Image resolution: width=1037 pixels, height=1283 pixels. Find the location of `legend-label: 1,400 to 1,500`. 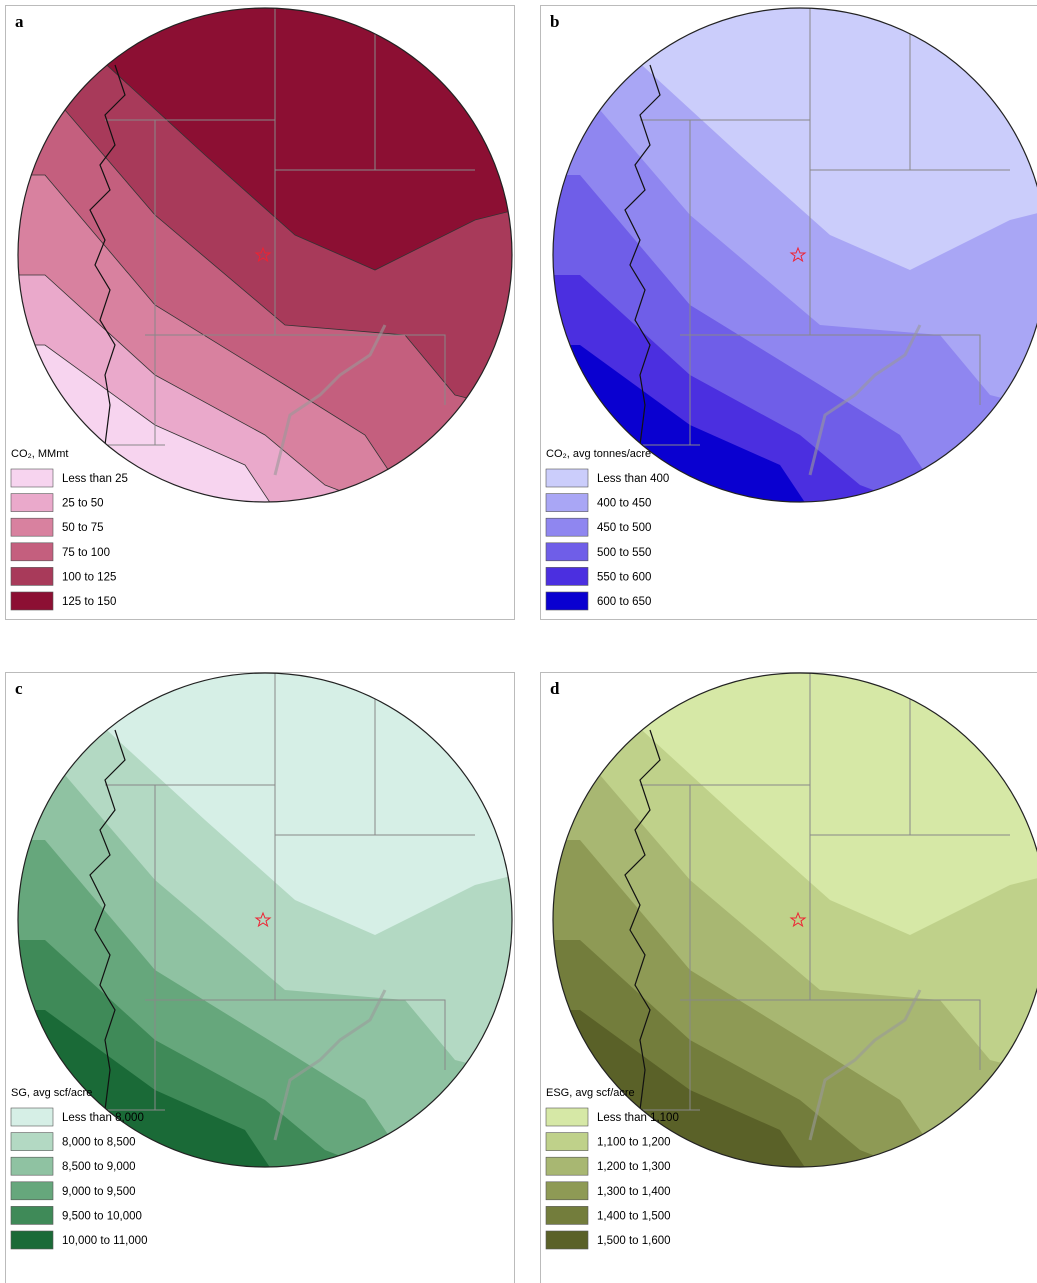

legend-label: 1,400 to 1,500 is located at coordinates (634, 1216).